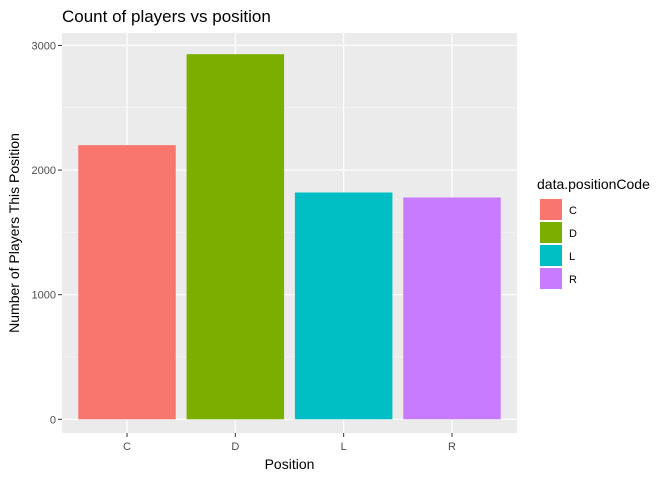 The image size is (672, 480). I want to click on chart-title: Count of players vs position, so click(166, 16).